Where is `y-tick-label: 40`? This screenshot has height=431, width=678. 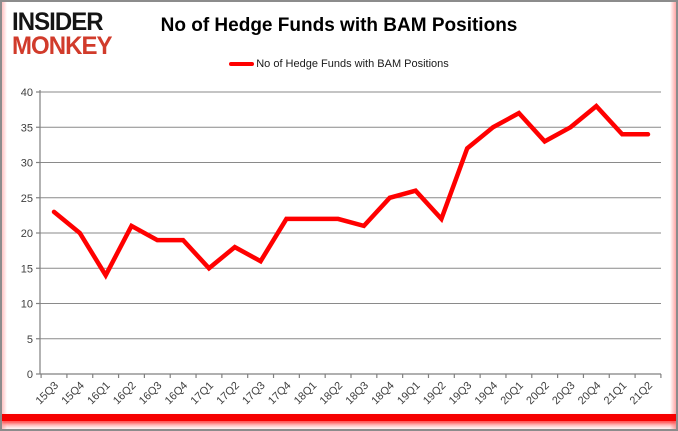
y-tick-label: 40 is located at coordinates (27, 93).